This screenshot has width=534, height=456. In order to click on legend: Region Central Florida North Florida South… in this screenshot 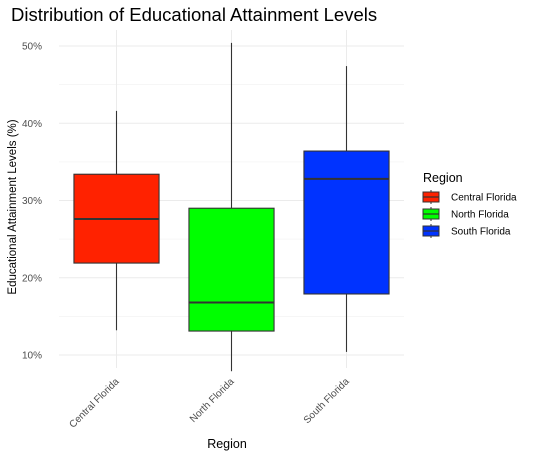, I will do `click(469, 204)`.